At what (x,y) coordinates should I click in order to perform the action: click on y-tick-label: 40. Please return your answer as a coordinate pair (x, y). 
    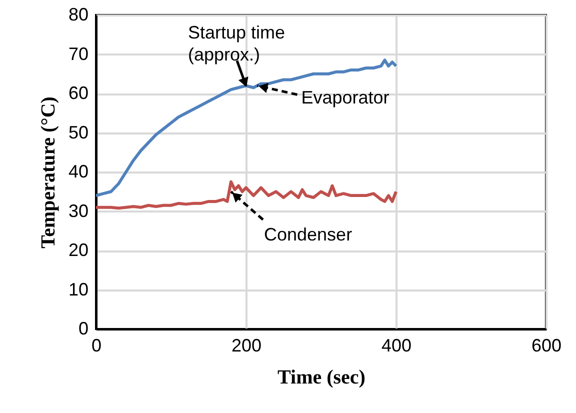
    Looking at the image, I should click on (78, 172).